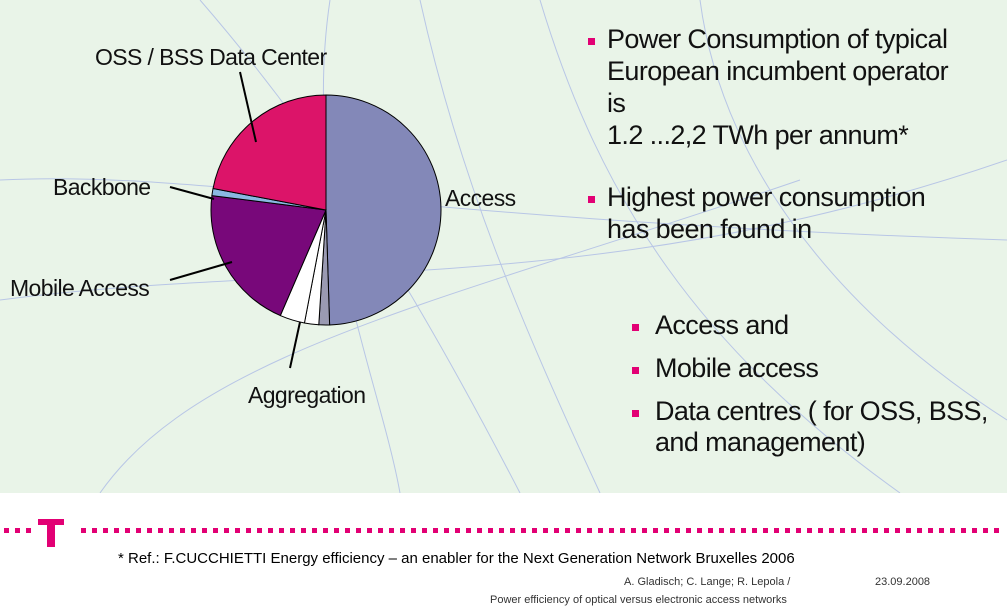 Image resolution: width=1007 pixels, height=611 pixels. What do you see at coordinates (591, 199) in the screenshot?
I see `bullet` at bounding box center [591, 199].